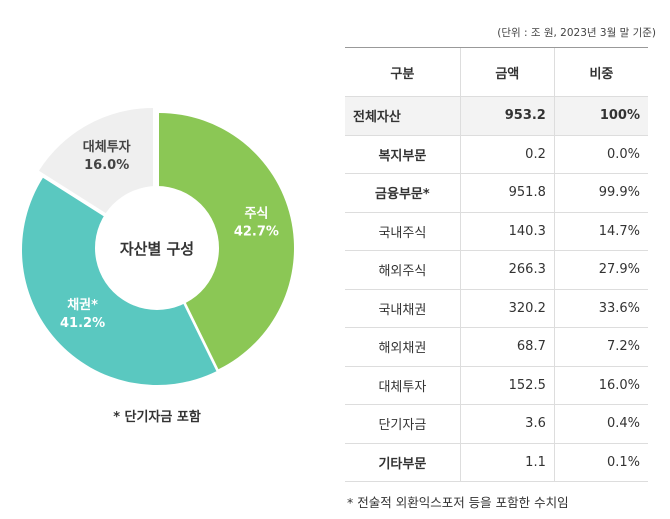 This screenshot has height=519, width=670. Describe the element at coordinates (600, 193) in the screenshot. I see `row-ratio: 99.9%` at that location.